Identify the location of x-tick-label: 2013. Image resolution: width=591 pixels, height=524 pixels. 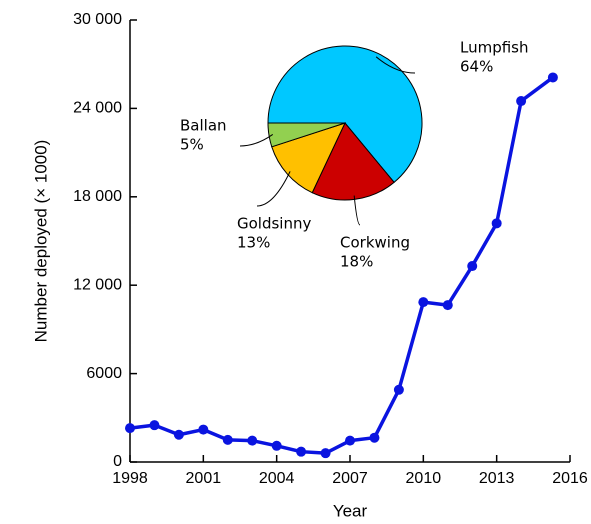
(497, 478).